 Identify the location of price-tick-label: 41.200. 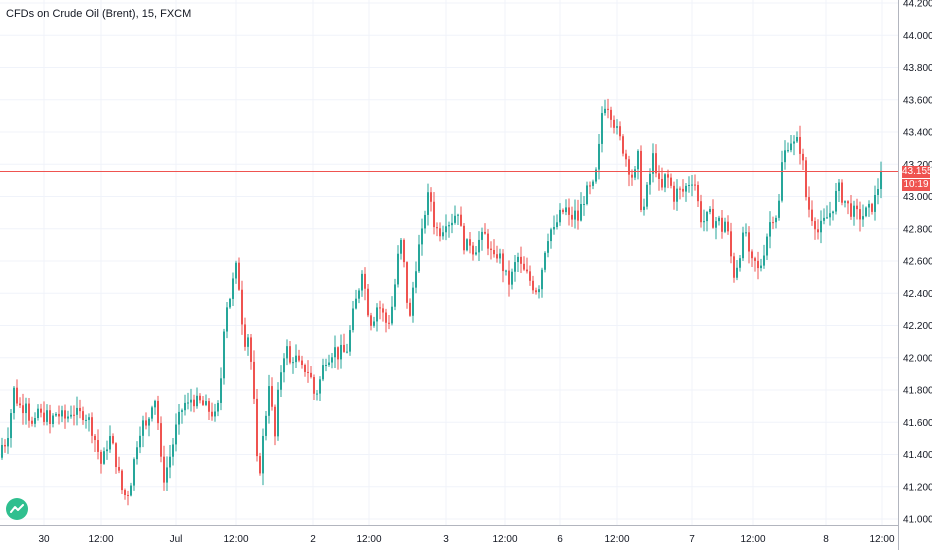
(917, 487).